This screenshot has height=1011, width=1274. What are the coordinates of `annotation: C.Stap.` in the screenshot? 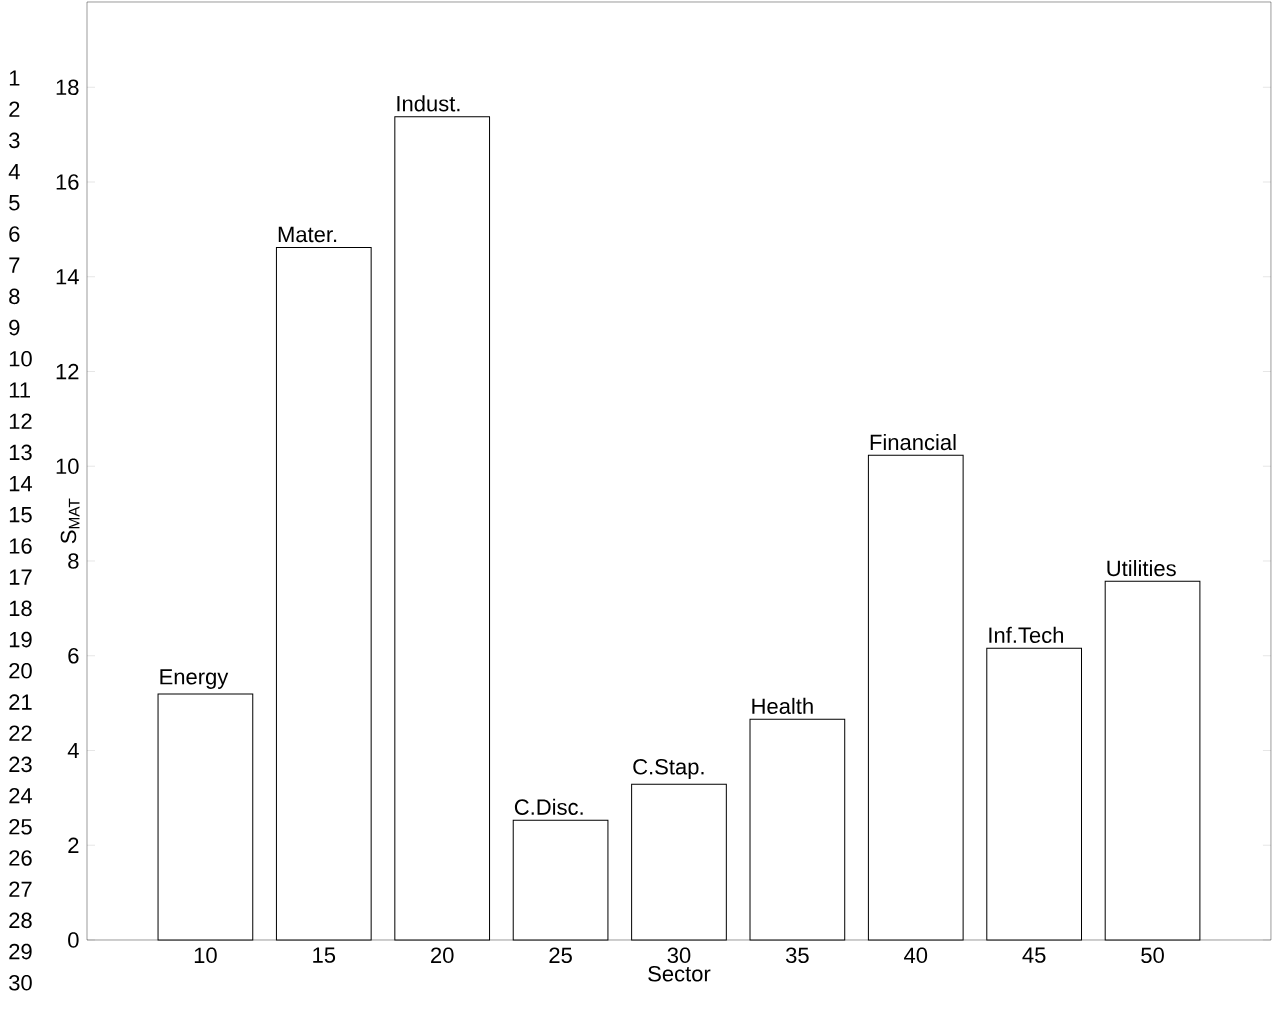 It's located at (668, 768).